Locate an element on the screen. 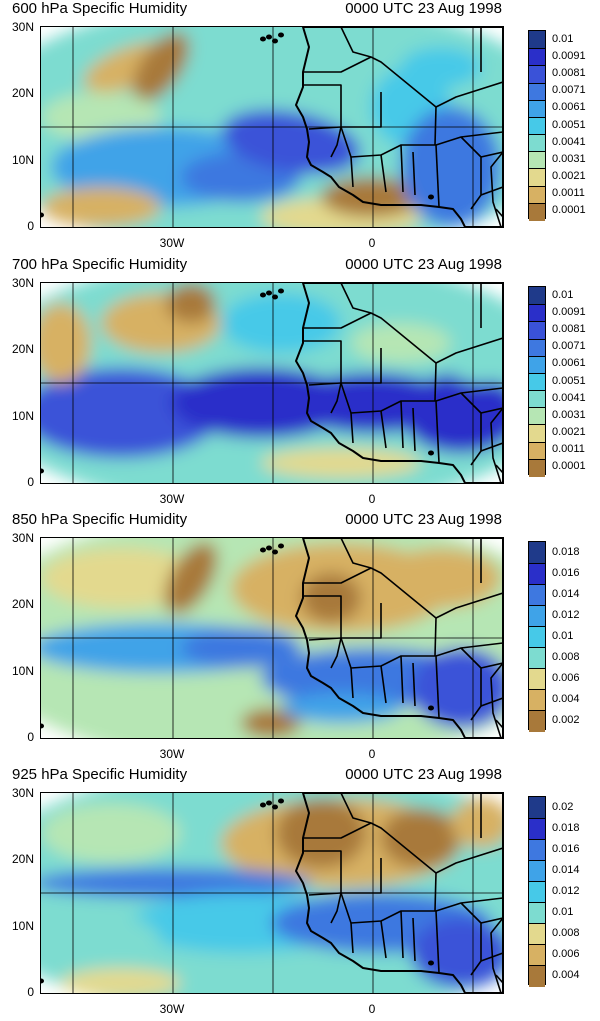  colorbar-label: 0.008 is located at coordinates (566, 932).